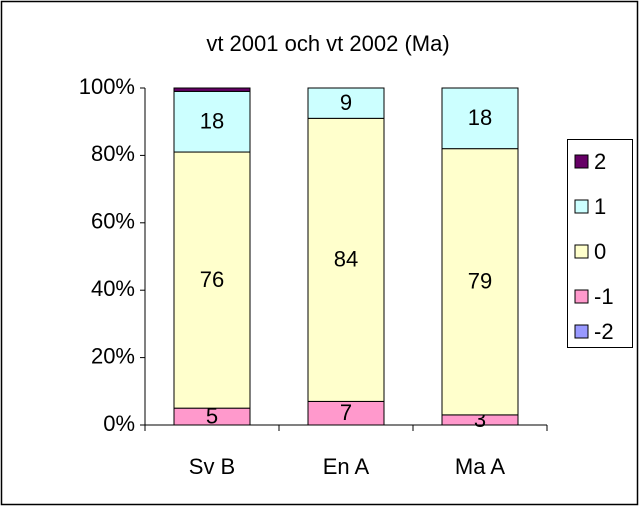  What do you see at coordinates (600, 251) in the screenshot?
I see `legend-label: 0` at bounding box center [600, 251].